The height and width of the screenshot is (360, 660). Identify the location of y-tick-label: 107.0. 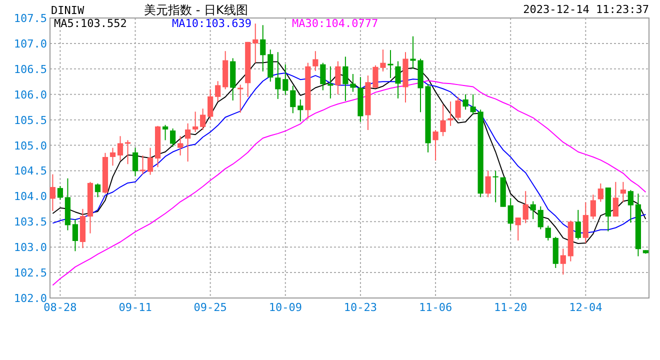
(30, 43).